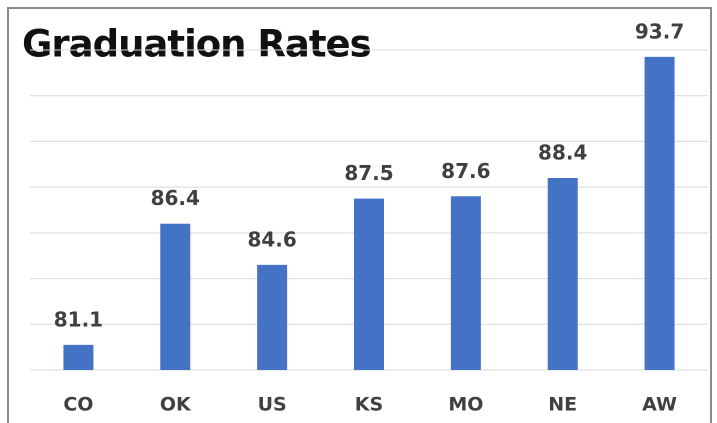  I want to click on data-label: 84.6, so click(271, 239).